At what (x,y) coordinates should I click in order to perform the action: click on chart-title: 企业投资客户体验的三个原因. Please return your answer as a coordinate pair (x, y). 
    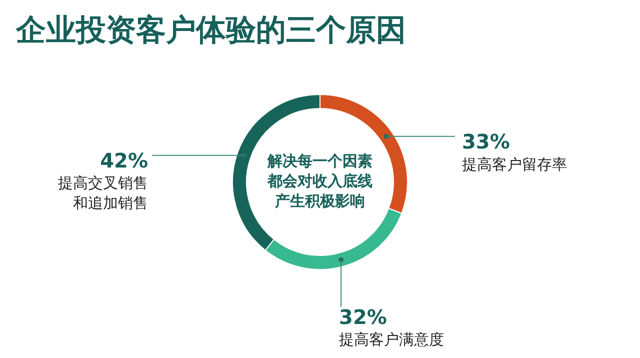
    Looking at the image, I should click on (211, 31).